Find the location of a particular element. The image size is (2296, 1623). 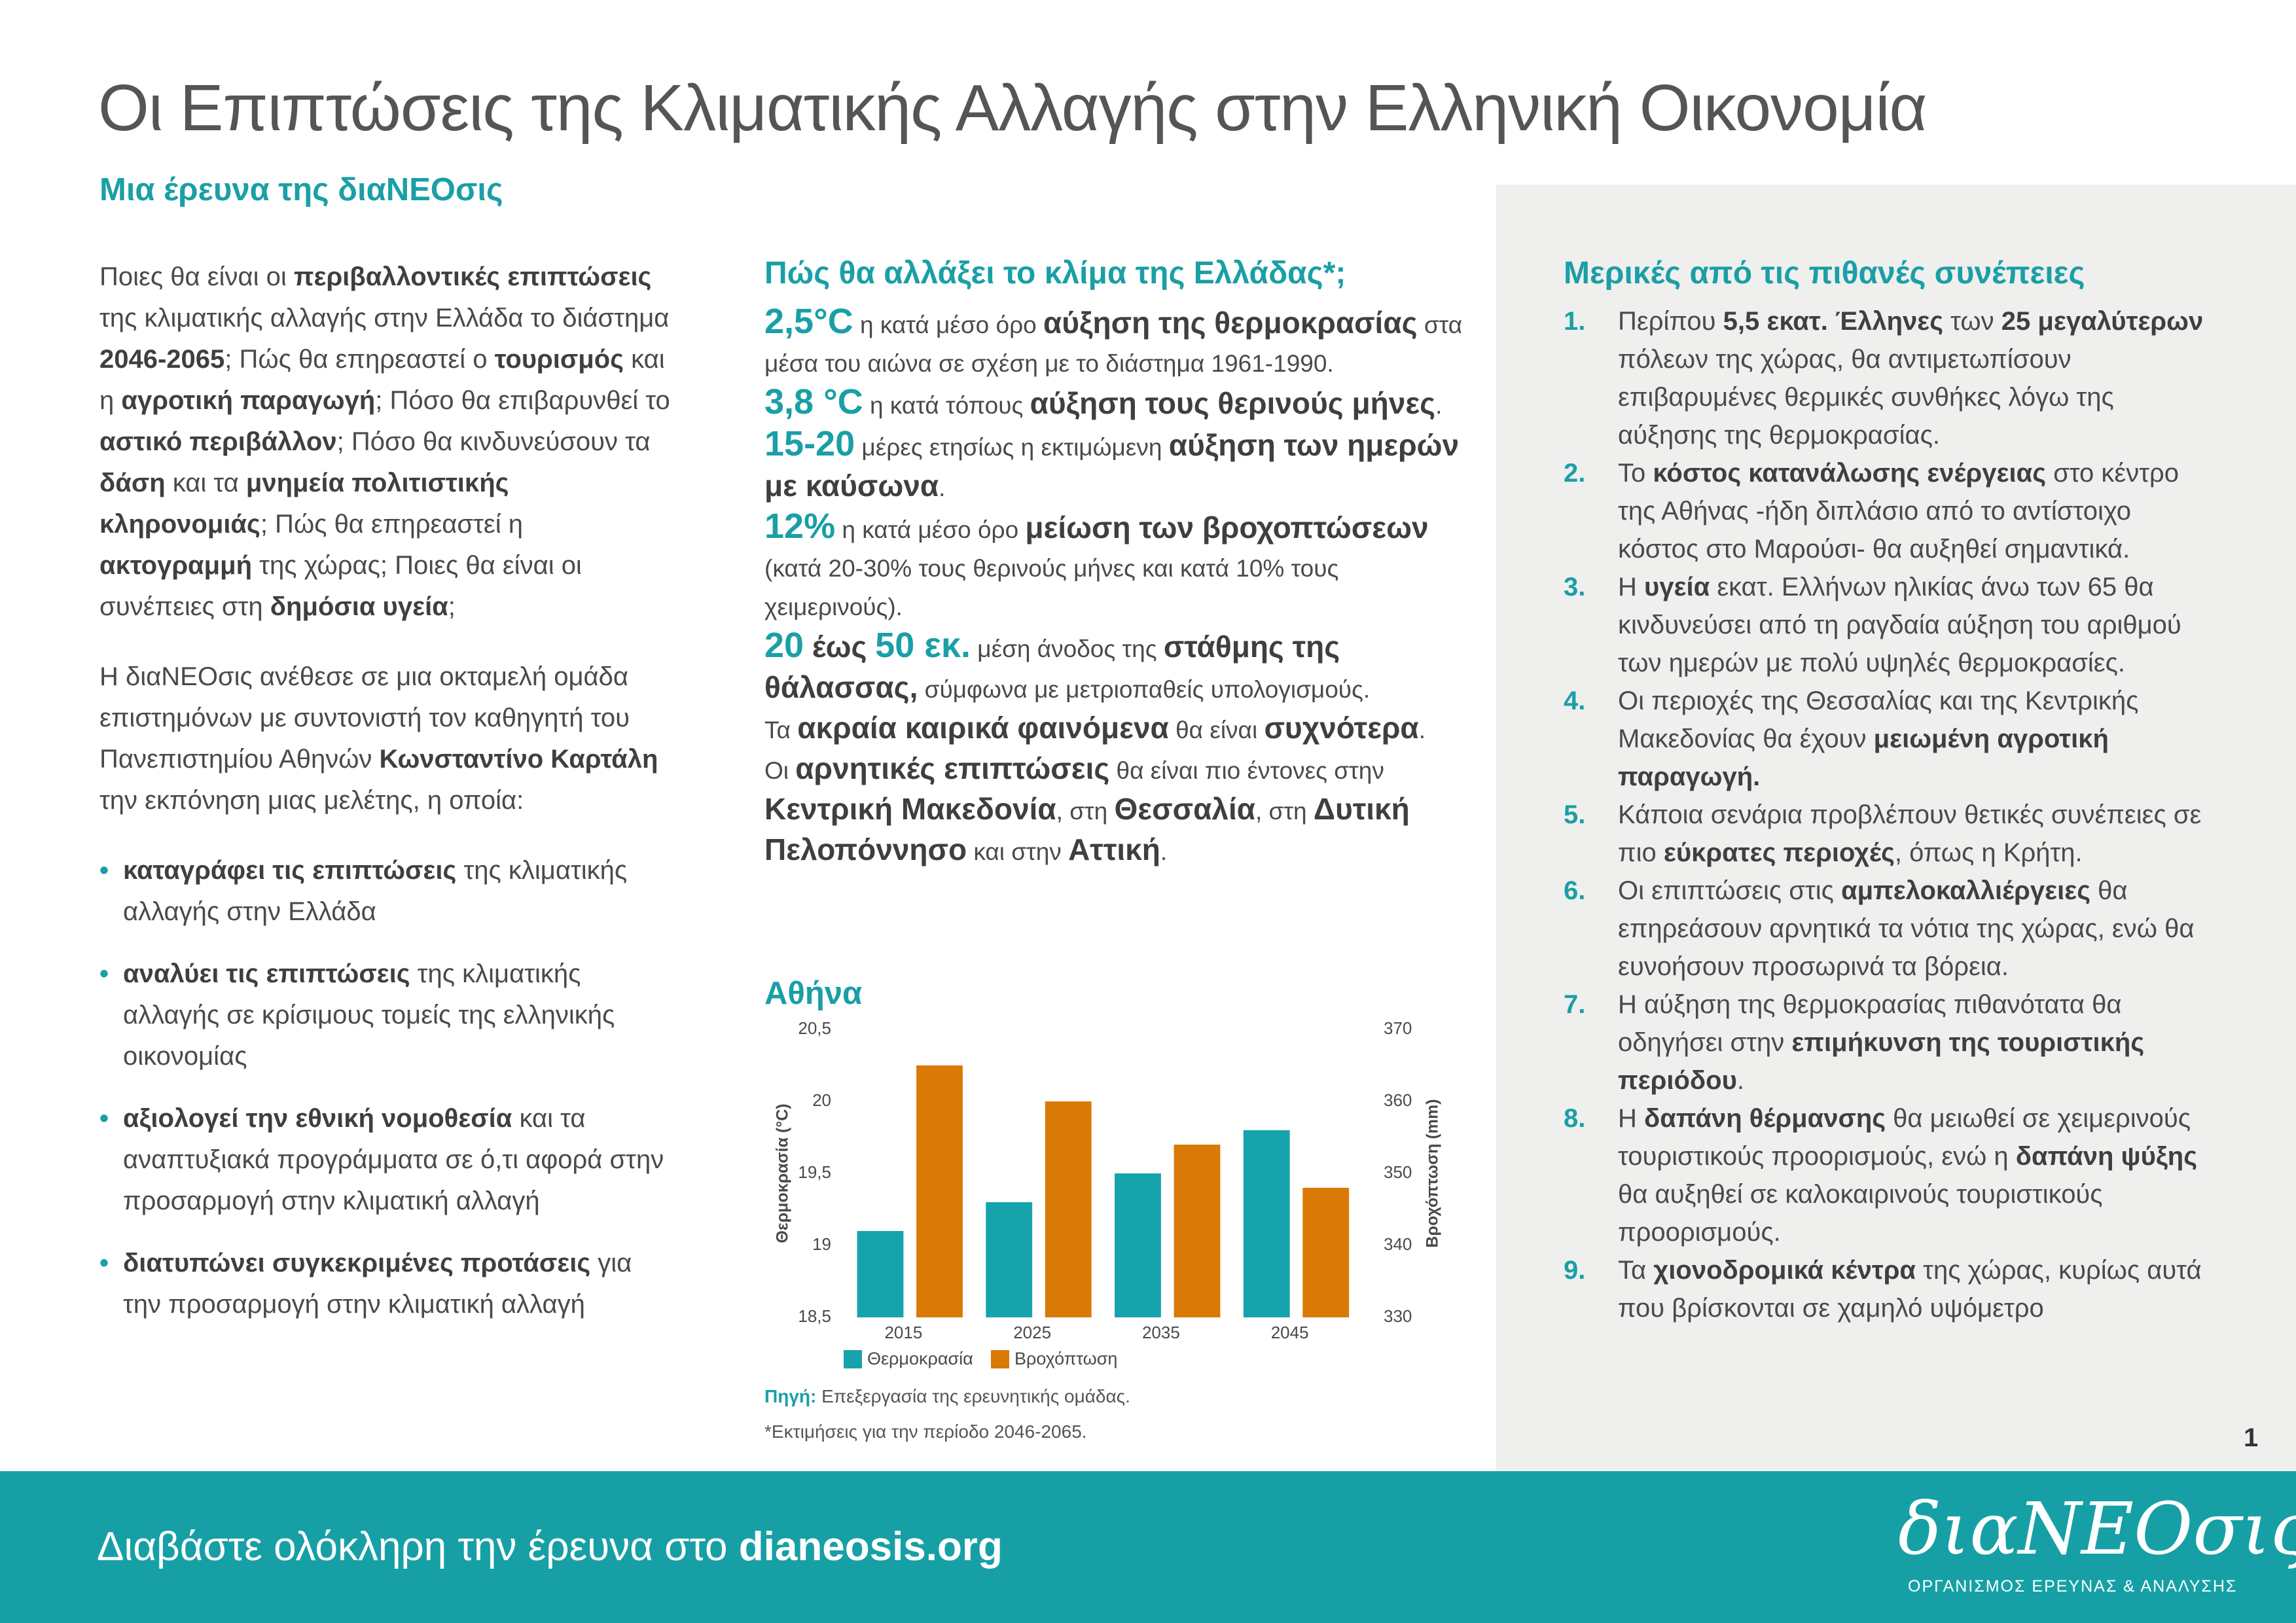

page-subtitle: Μια έρευνα της διαΝΕΟσις is located at coordinates (301, 189).